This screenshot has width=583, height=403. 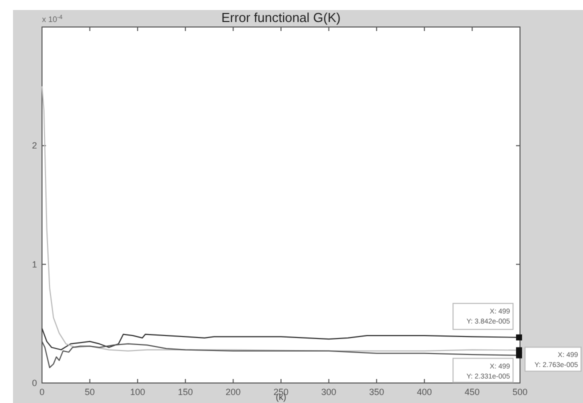 What do you see at coordinates (281, 17) in the screenshot?
I see `chart-title: Error functional G(K)` at bounding box center [281, 17].